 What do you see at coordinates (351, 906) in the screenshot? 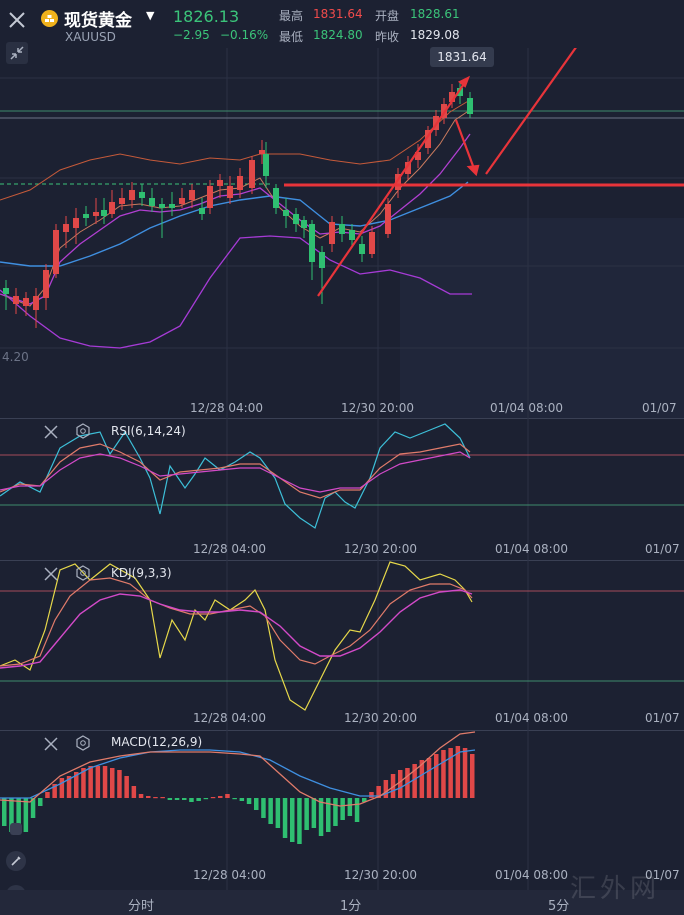
I see `tab-1min: 1分` at bounding box center [351, 906].